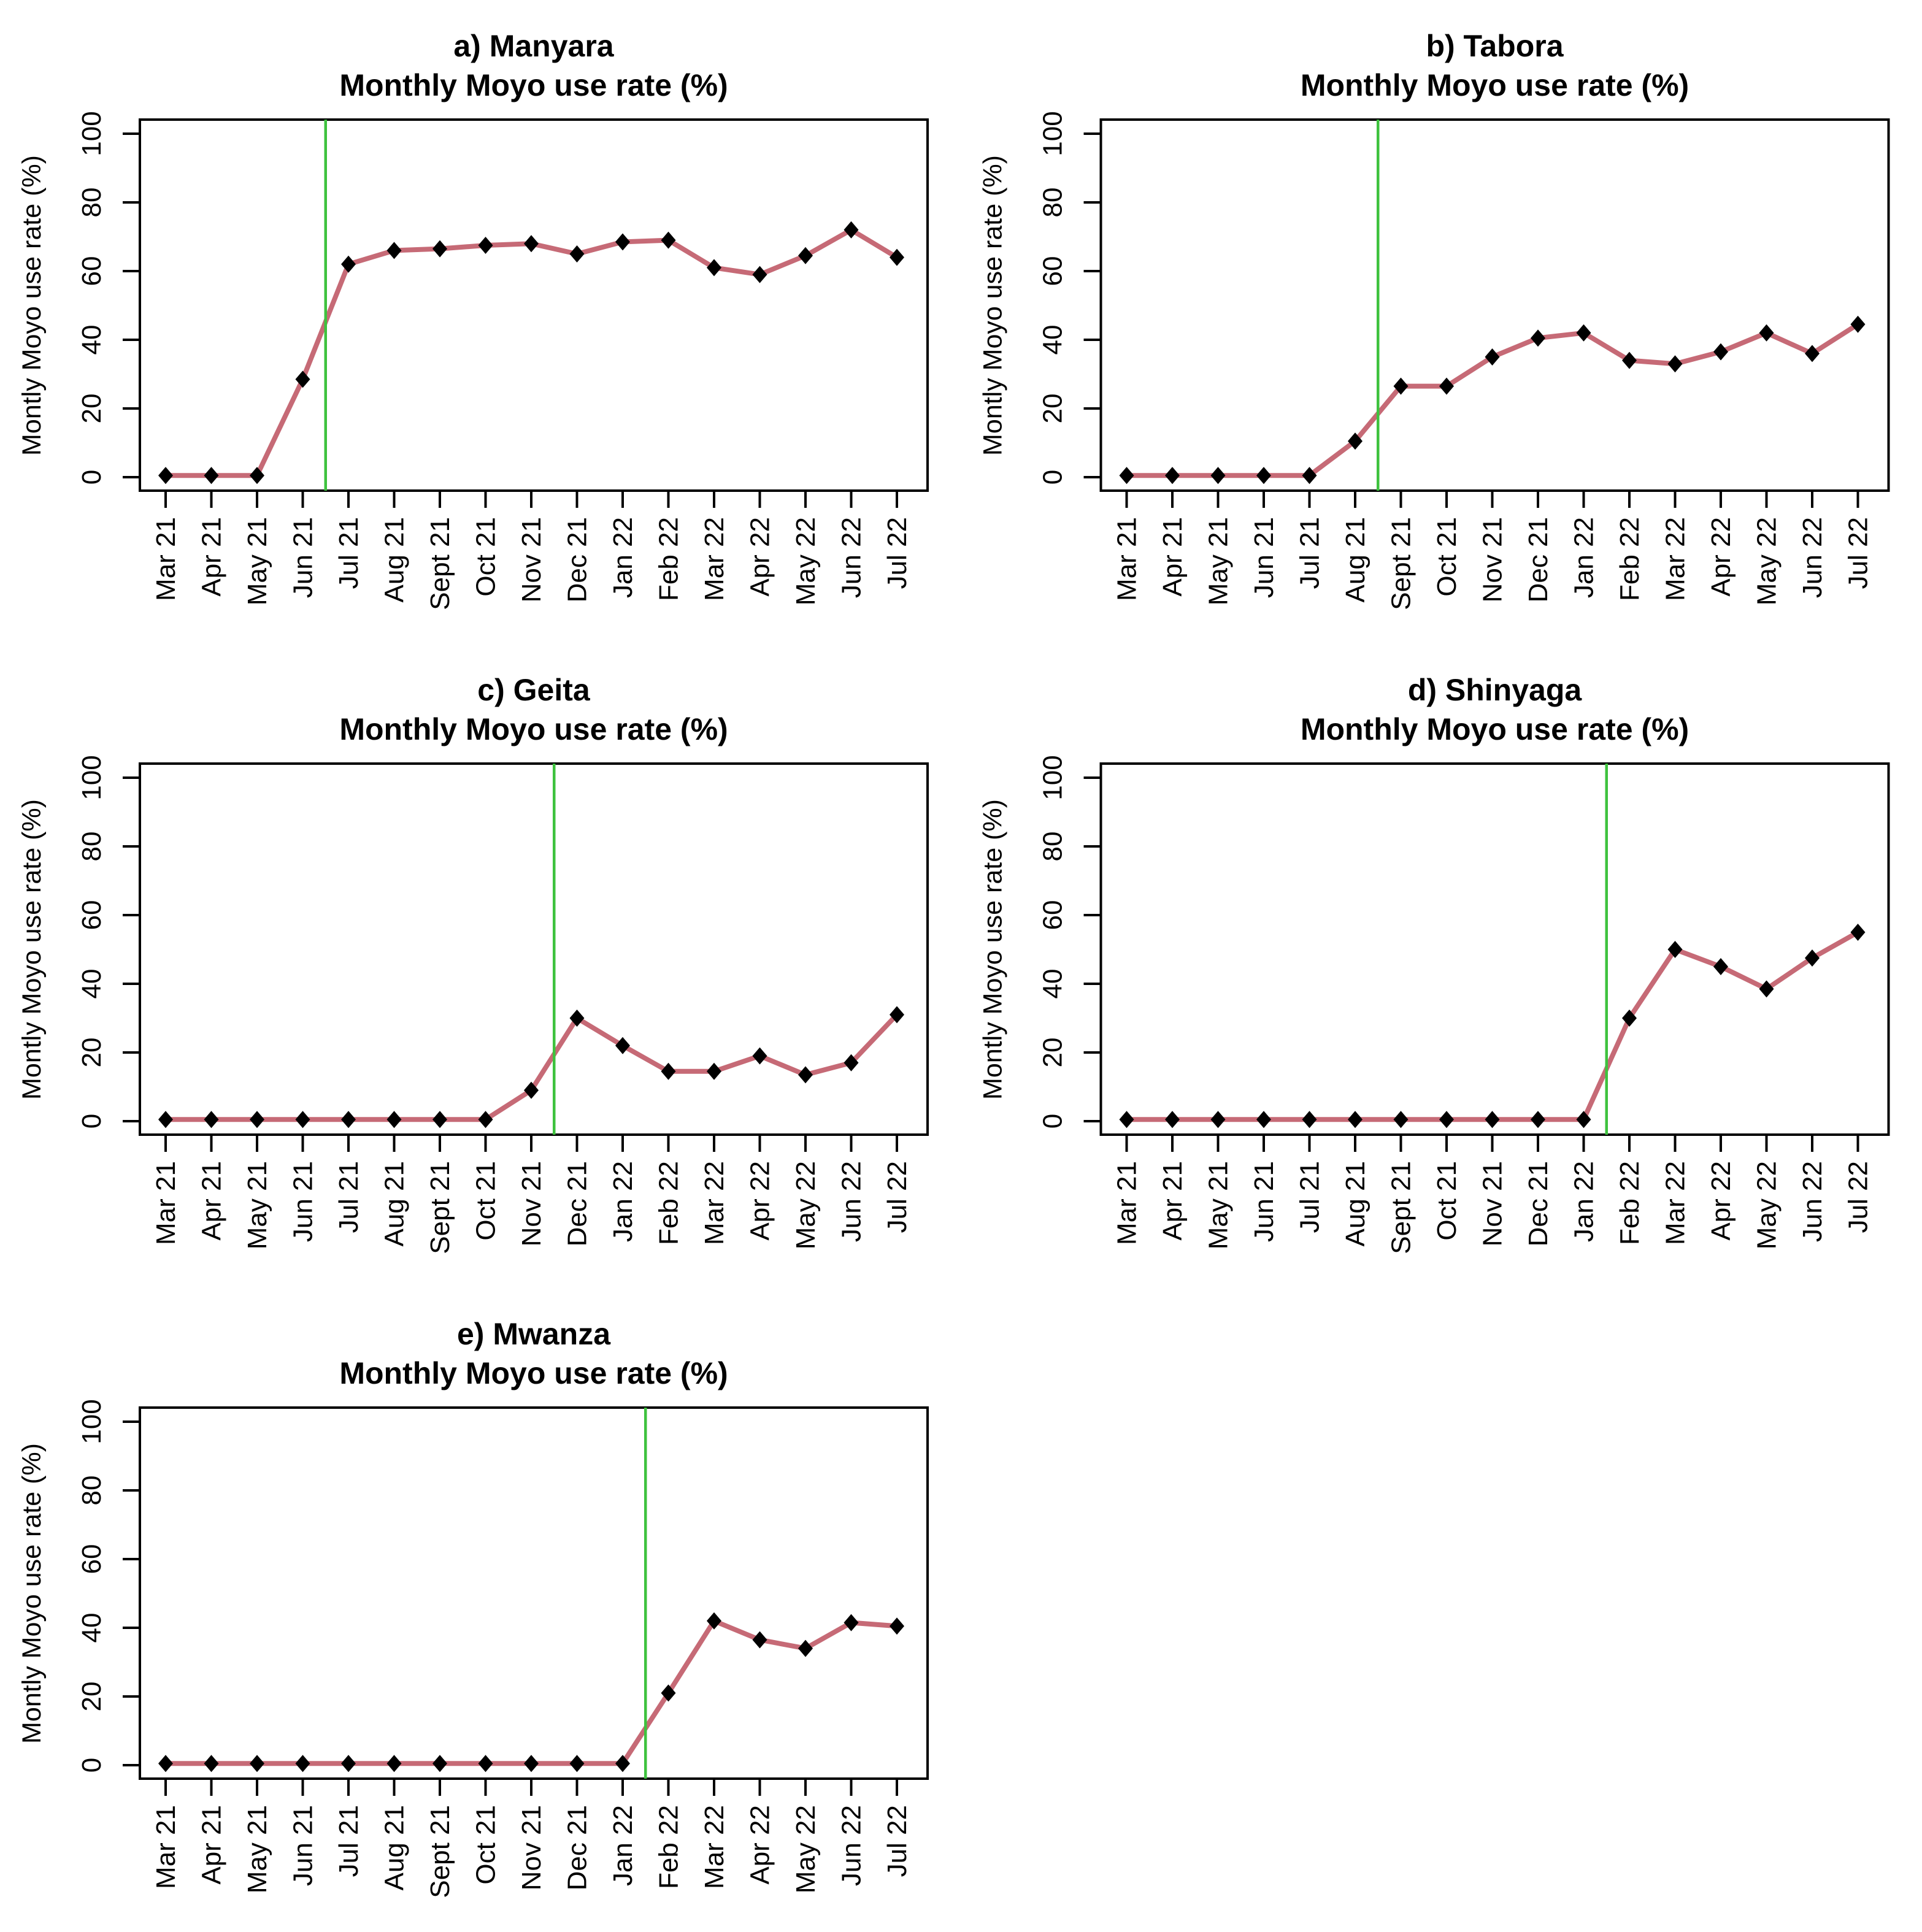  Describe the element at coordinates (303, 1845) in the screenshot. I see `x-tick-label: Jun 21` at that location.